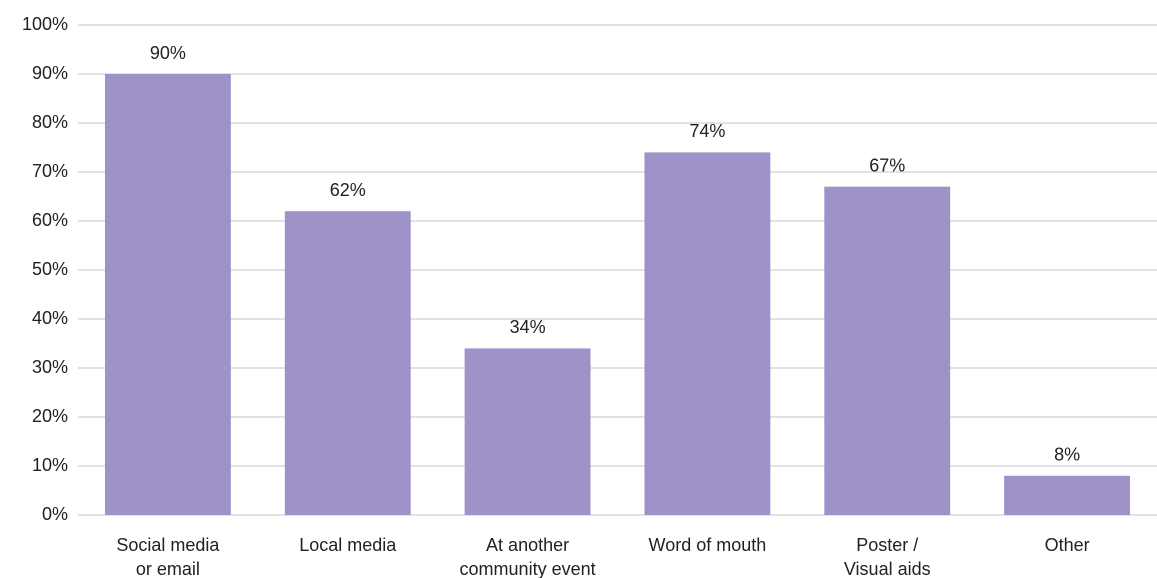  Describe the element at coordinates (168, 53) in the screenshot. I see `data-label: 90%` at that location.